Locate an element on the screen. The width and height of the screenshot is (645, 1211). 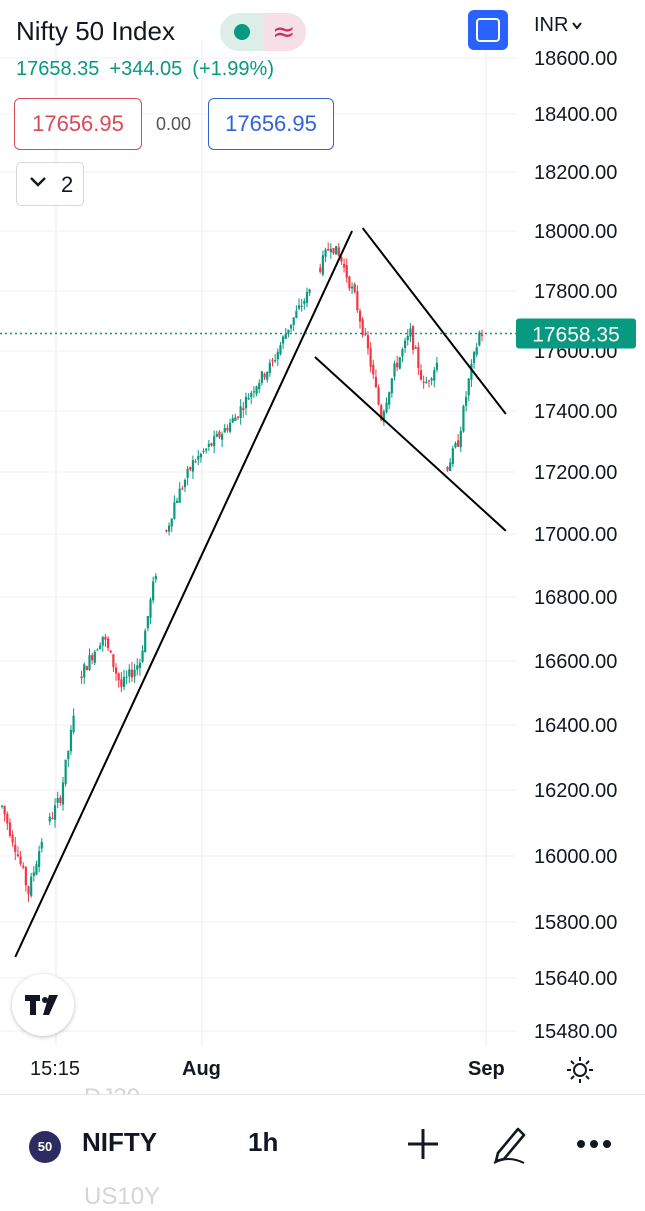
approx-icon: ≈ is located at coordinates (284, 31).